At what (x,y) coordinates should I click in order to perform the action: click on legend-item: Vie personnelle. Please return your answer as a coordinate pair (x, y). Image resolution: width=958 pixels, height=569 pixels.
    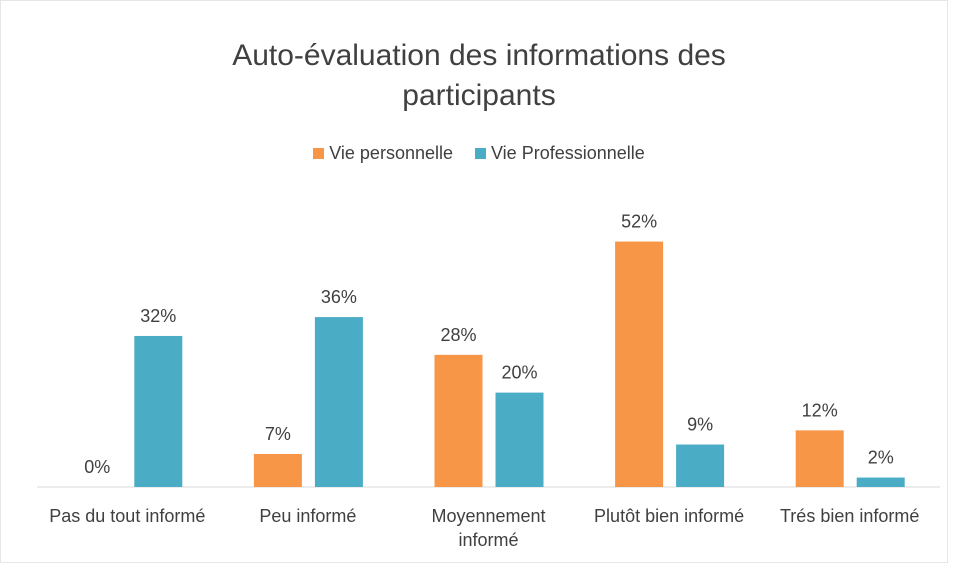
    Looking at the image, I should click on (383, 153).